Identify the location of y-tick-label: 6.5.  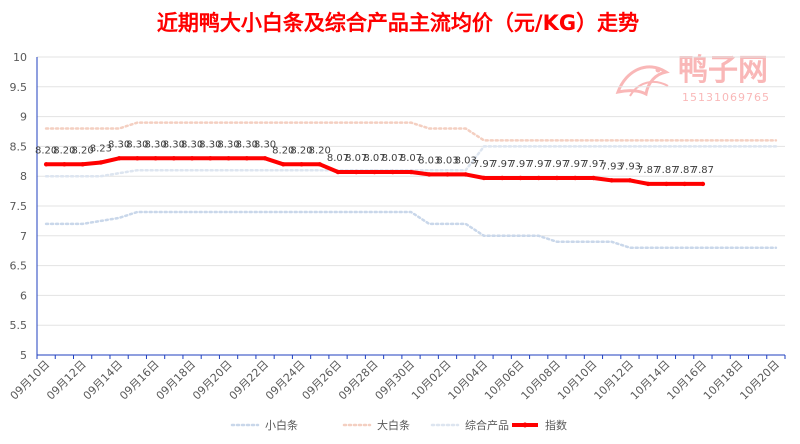
(19, 266).